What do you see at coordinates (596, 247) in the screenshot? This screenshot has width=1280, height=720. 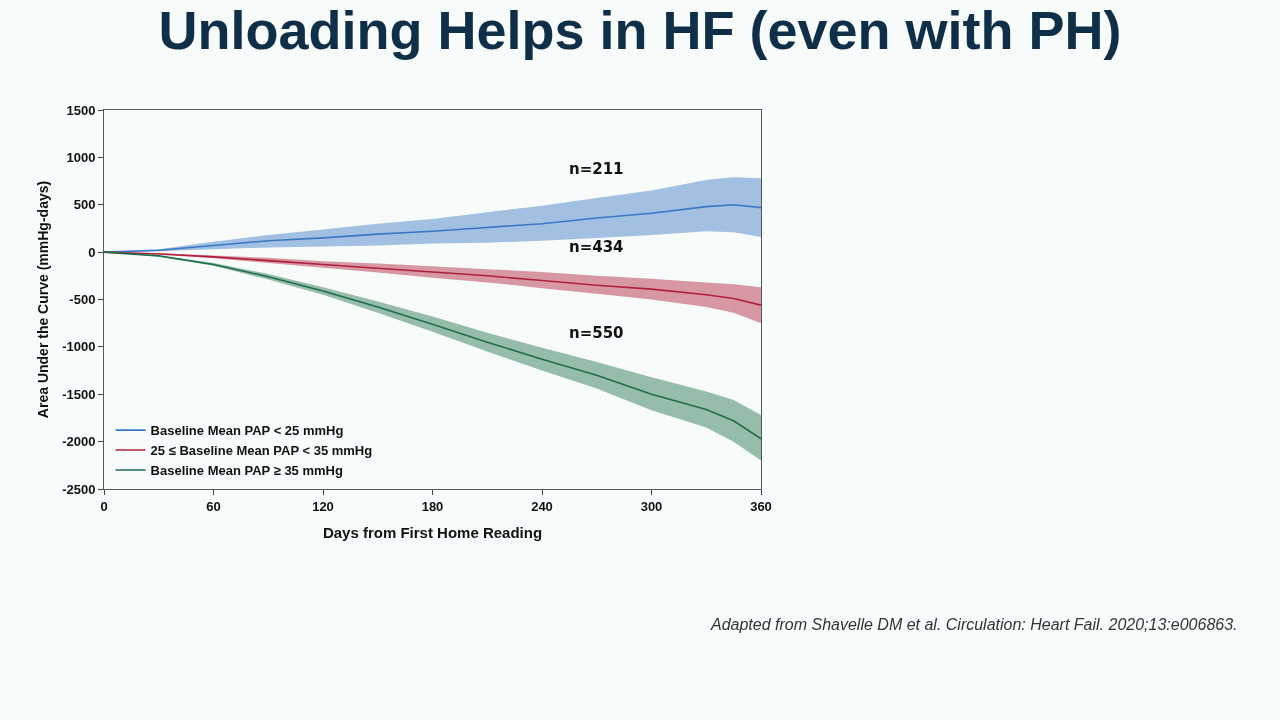 I see `annotation: n=434` at bounding box center [596, 247].